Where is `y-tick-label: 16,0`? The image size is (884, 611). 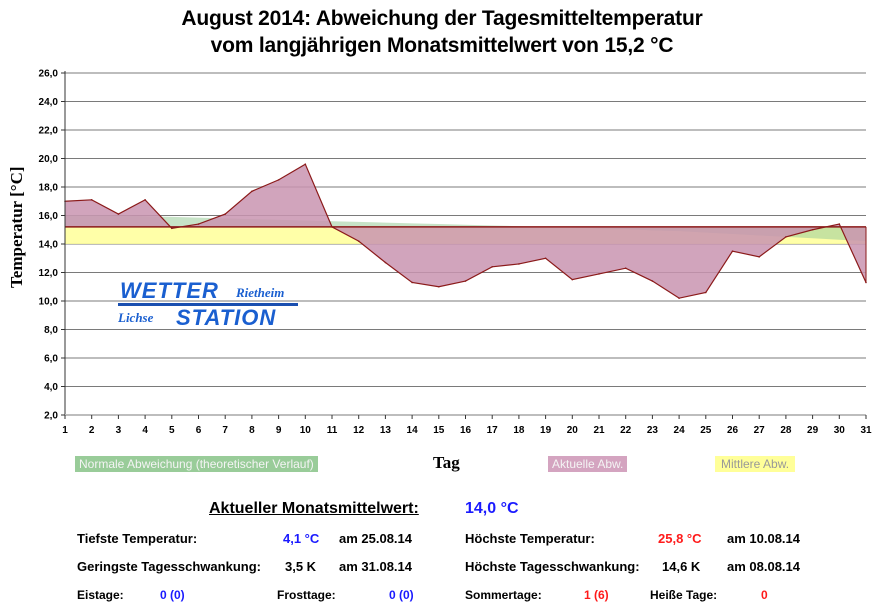 y-tick-label: 16,0 is located at coordinates (49, 216).